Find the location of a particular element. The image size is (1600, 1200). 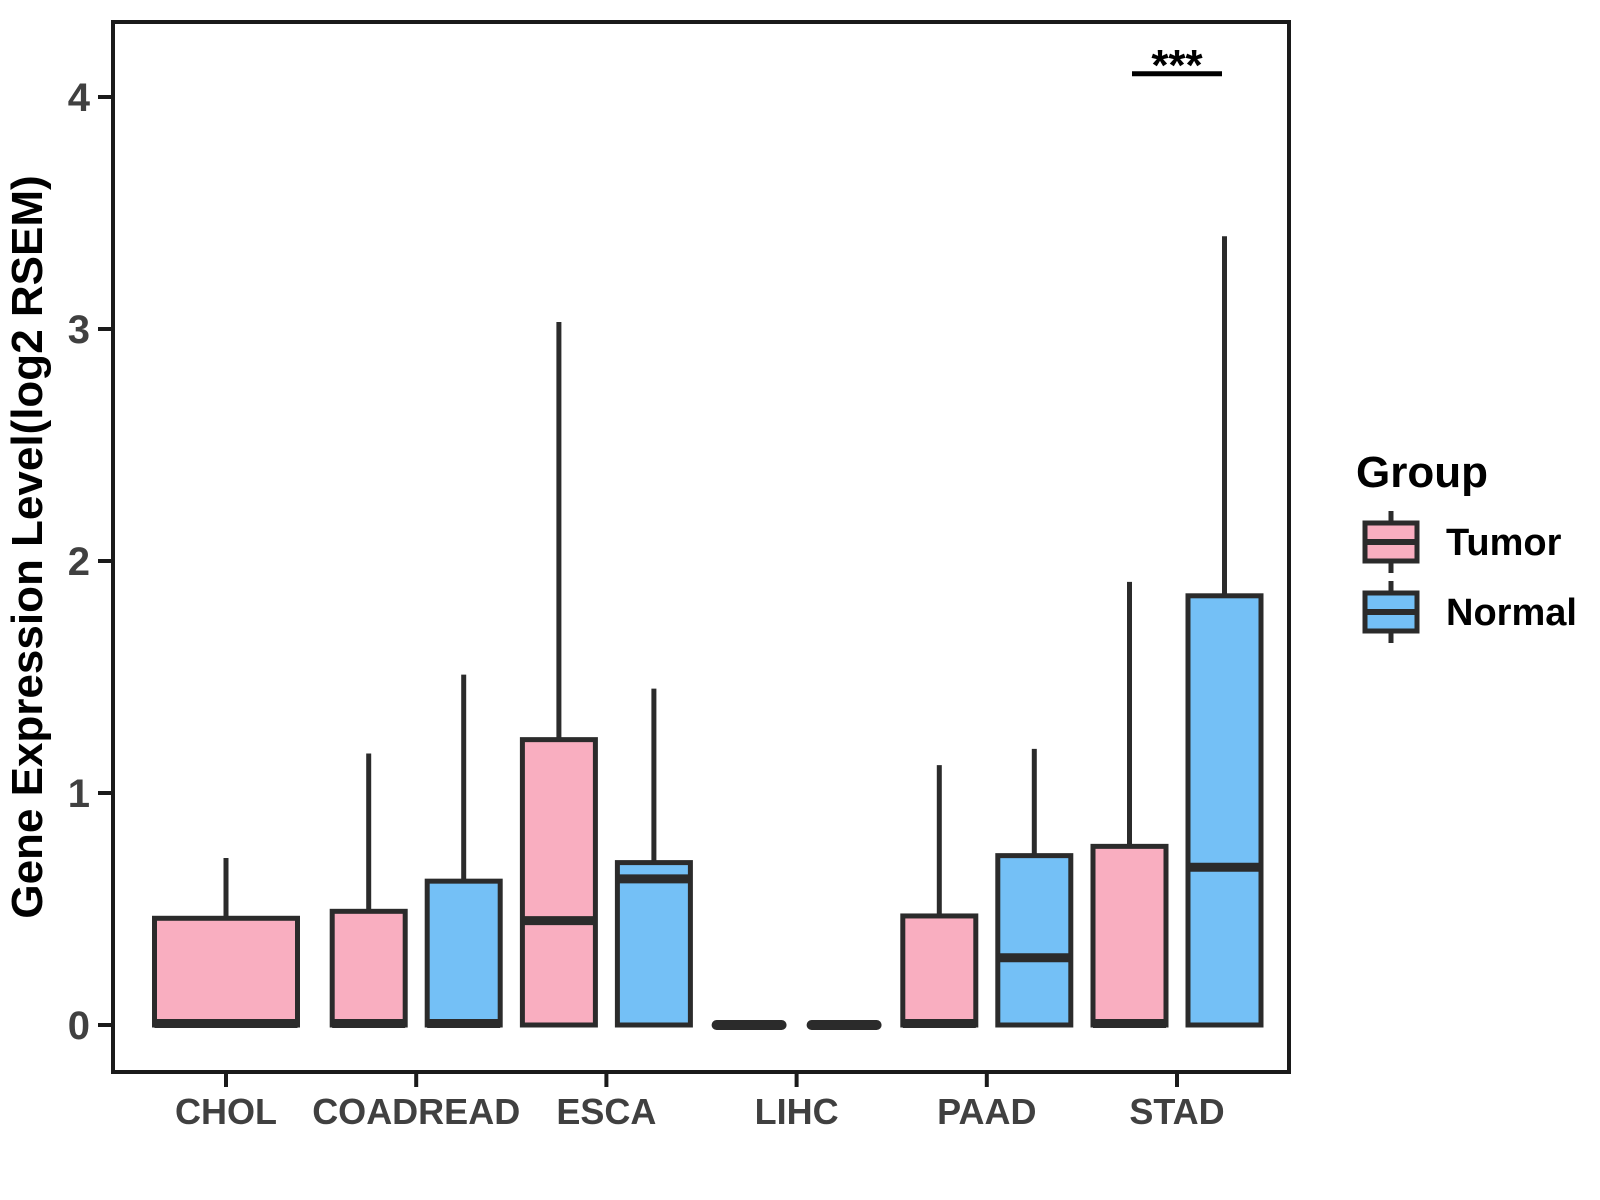

box-paad-normal is located at coordinates (1034, 940).